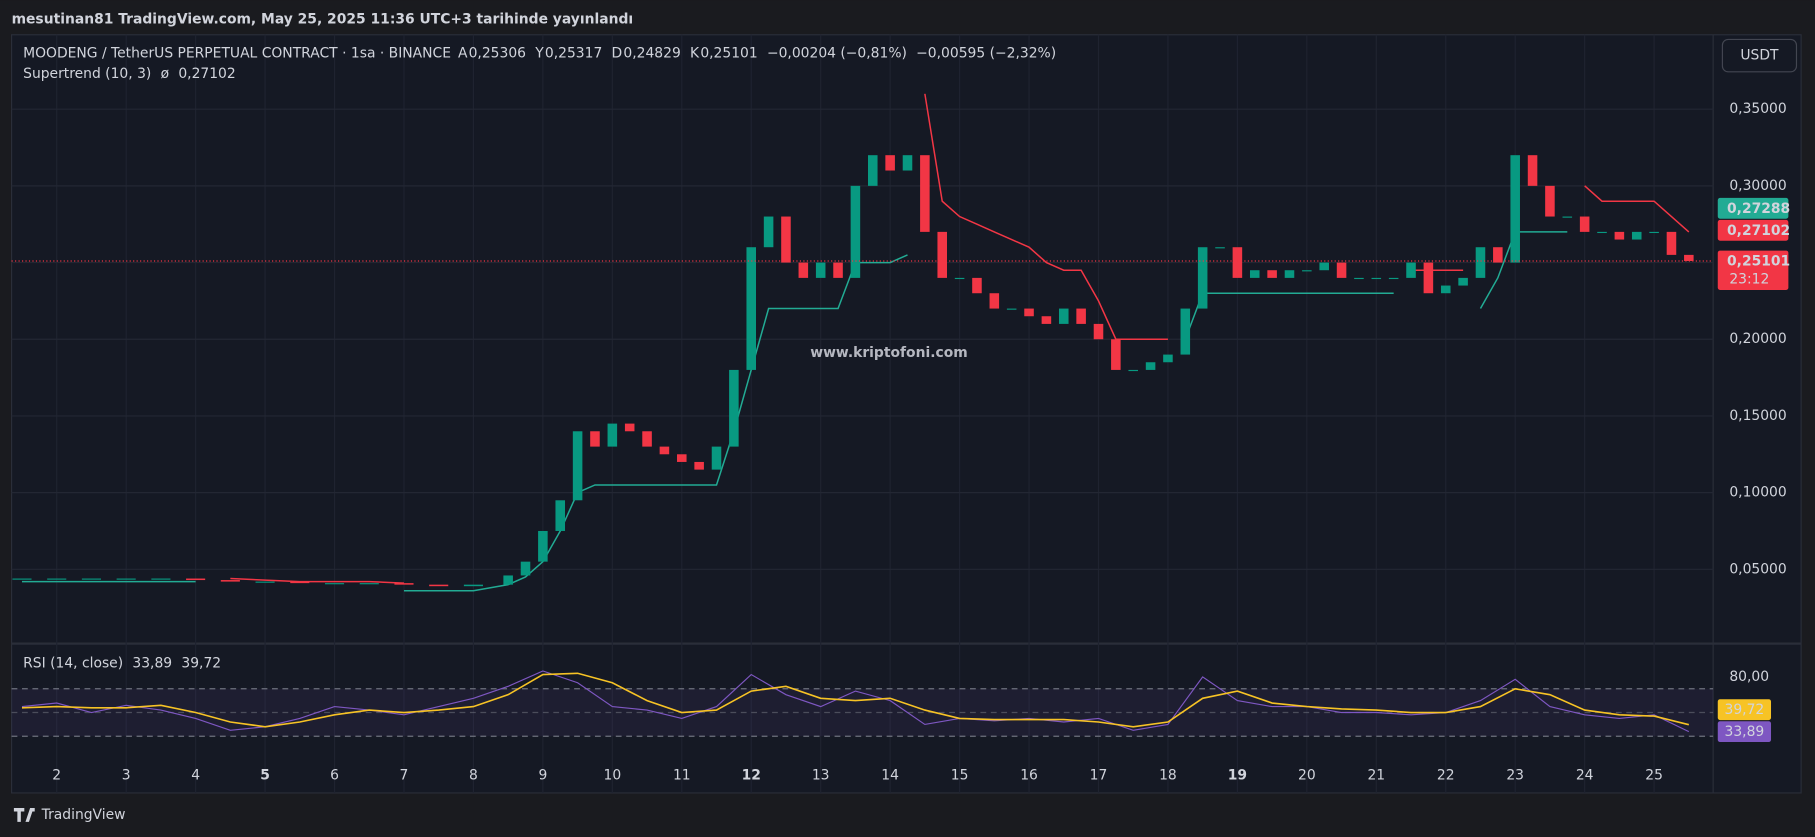  Describe the element at coordinates (888, 353) in the screenshot. I see `watermark: www.kriptofoni.com` at that location.